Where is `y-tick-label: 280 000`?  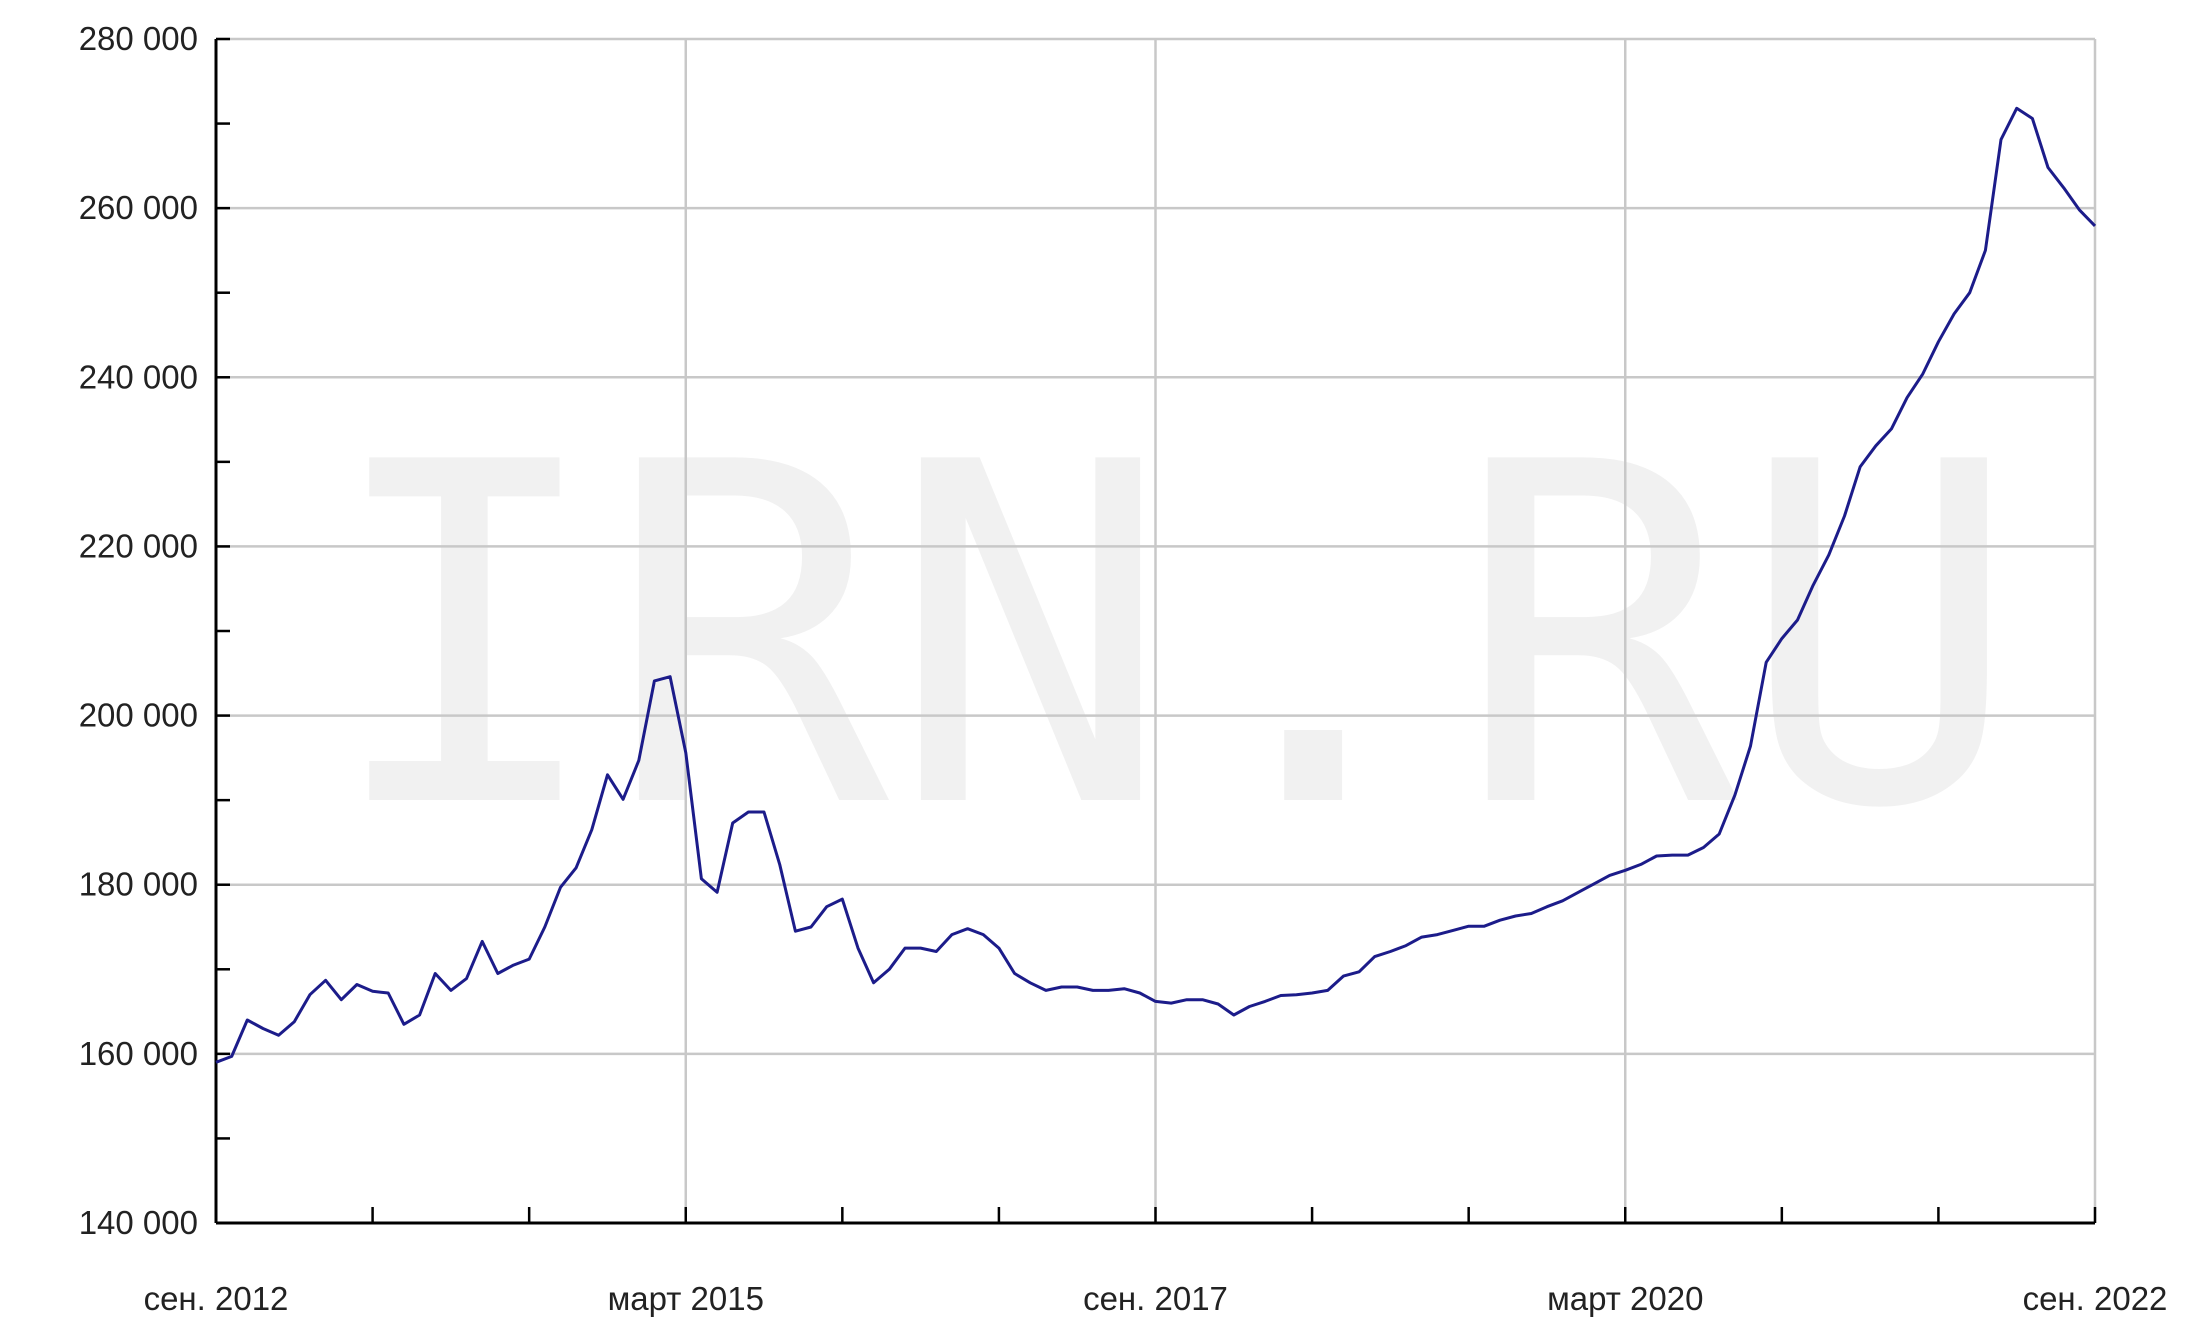
y-tick-label: 280 000 is located at coordinates (138, 38).